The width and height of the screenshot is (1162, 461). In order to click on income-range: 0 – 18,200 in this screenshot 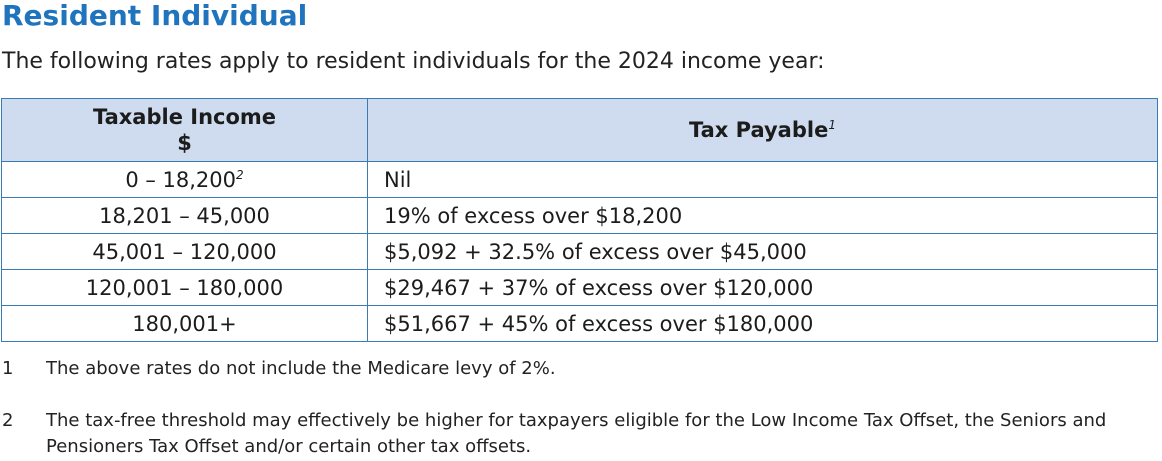, I will do `click(181, 179)`.